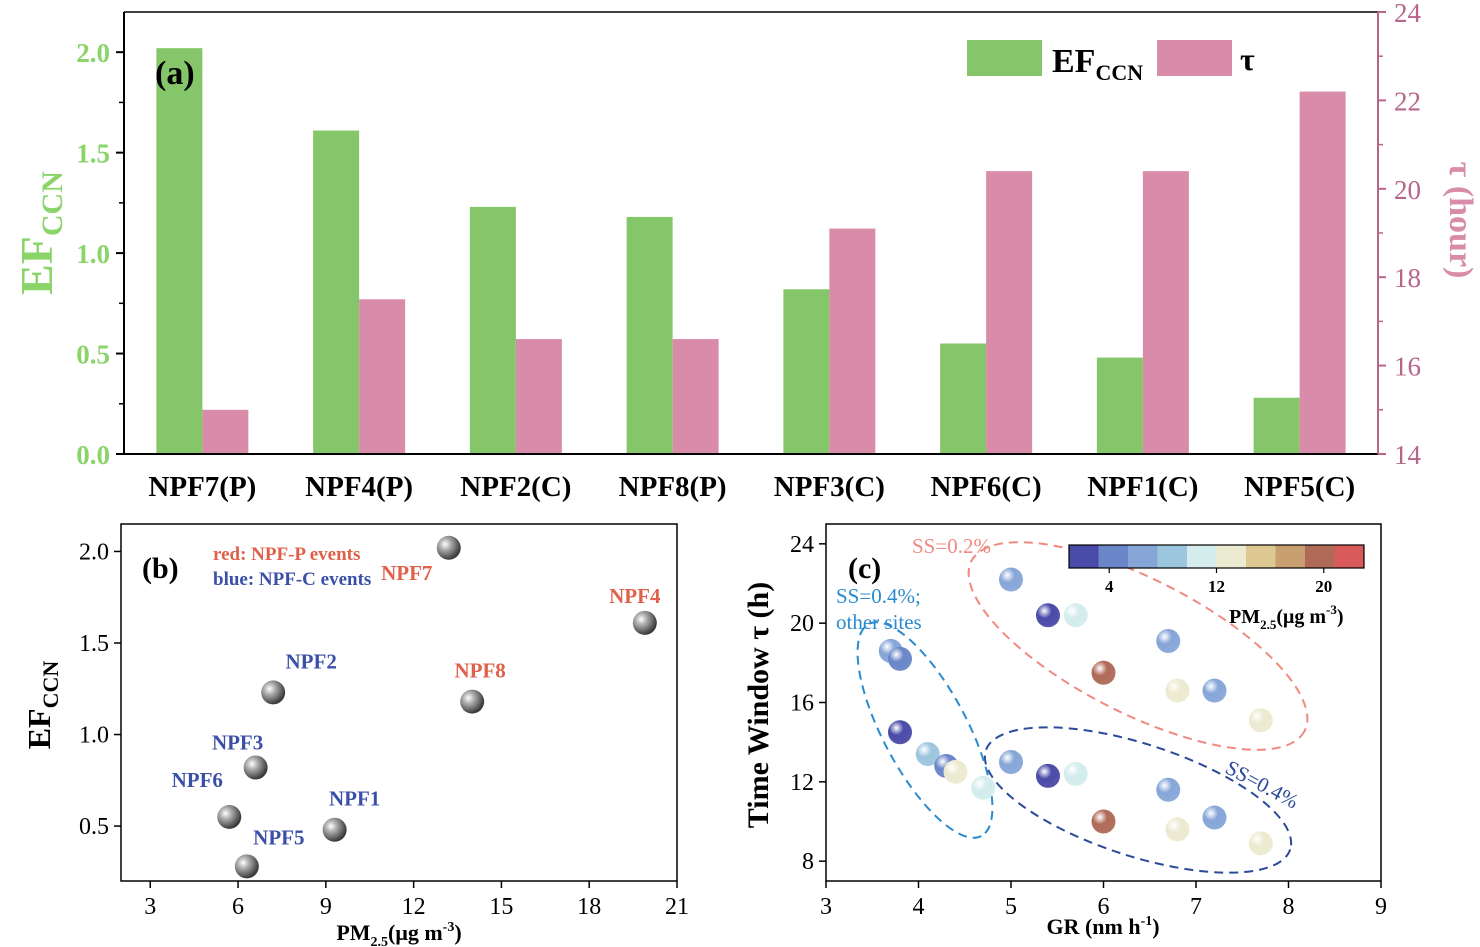  Describe the element at coordinates (501, 907) in the screenshot. I see `x-tick-label: 15` at that location.